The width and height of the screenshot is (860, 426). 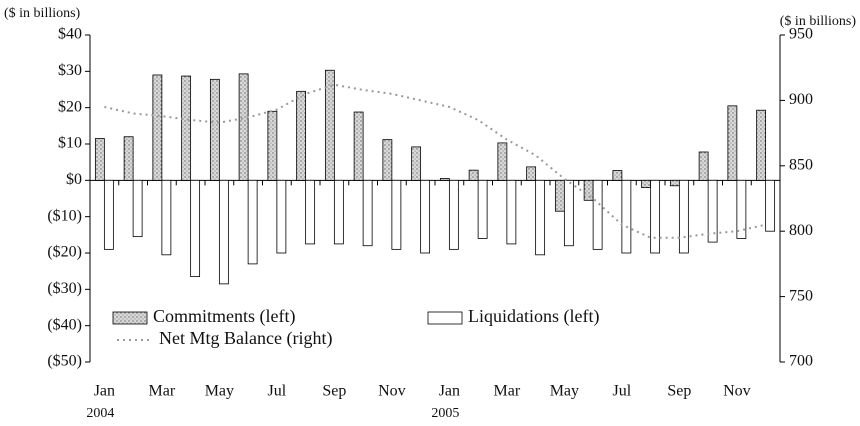 What do you see at coordinates (801, 34) in the screenshot?
I see `y2-tick-label: 950` at bounding box center [801, 34].